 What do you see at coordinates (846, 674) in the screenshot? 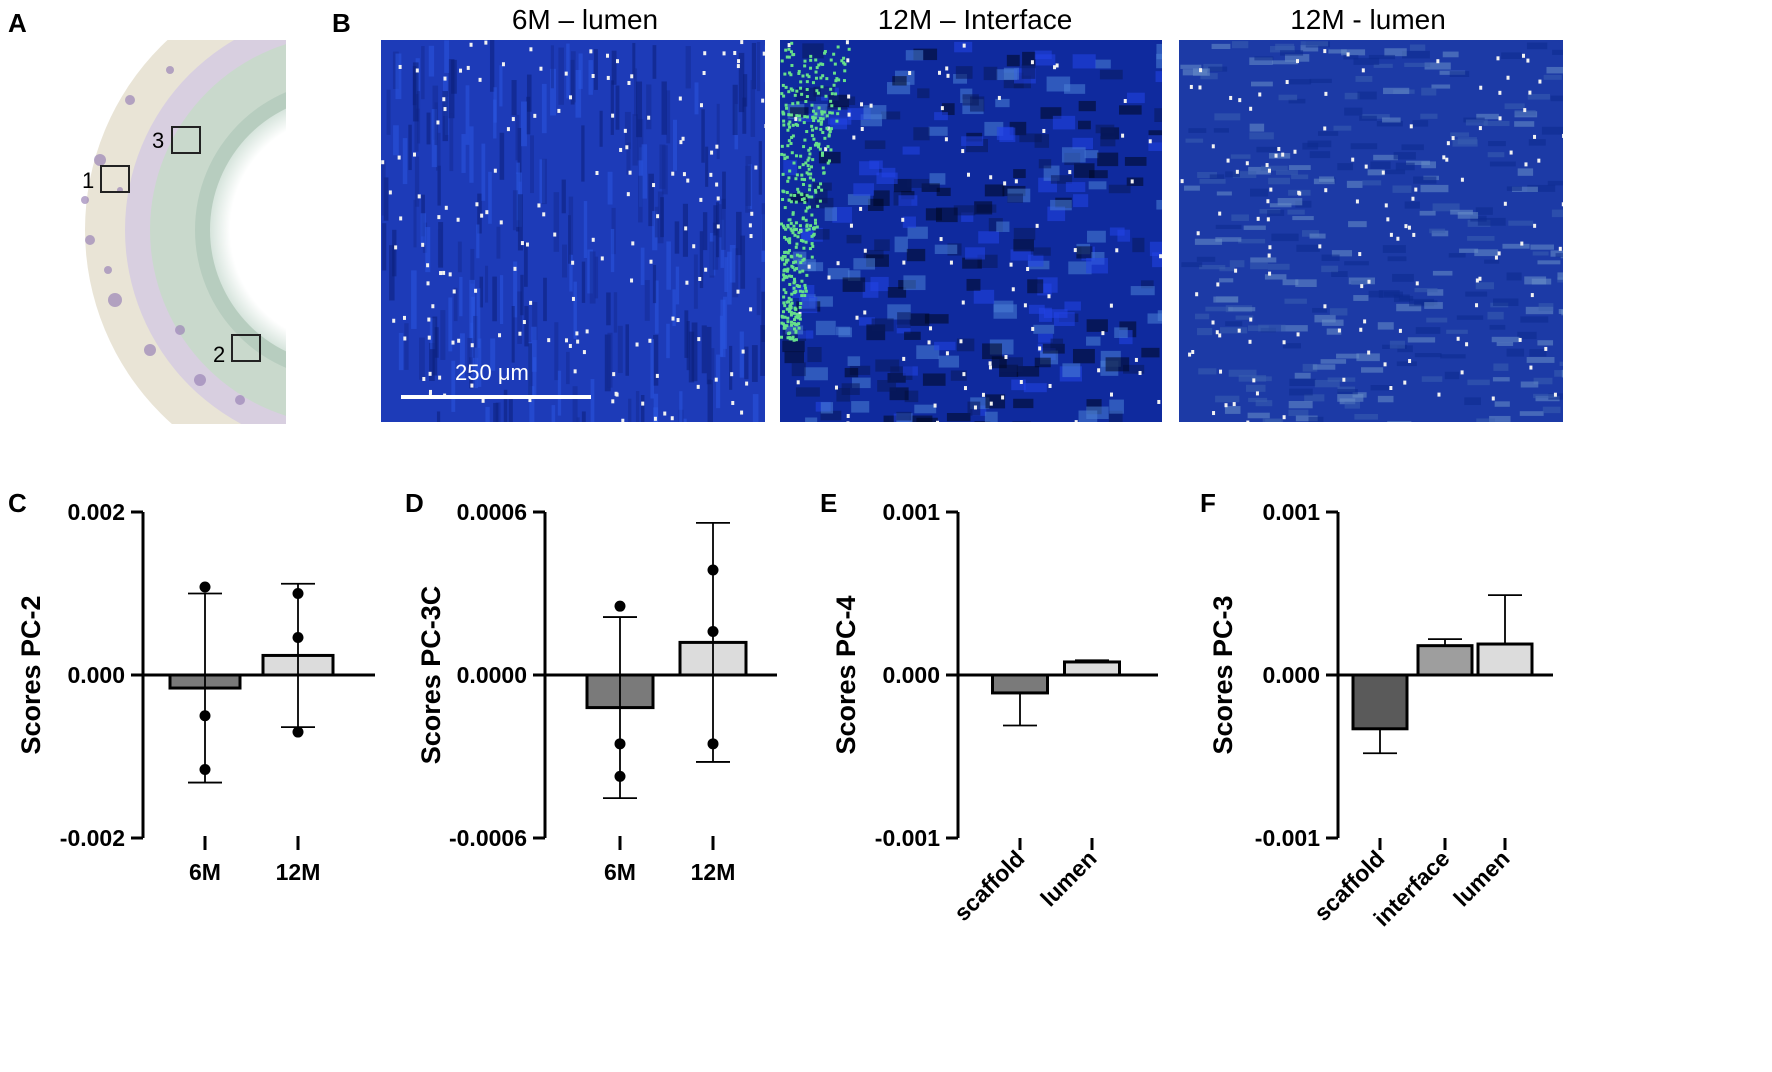
I see `y-axis-title: Scores PC-4` at bounding box center [846, 674].